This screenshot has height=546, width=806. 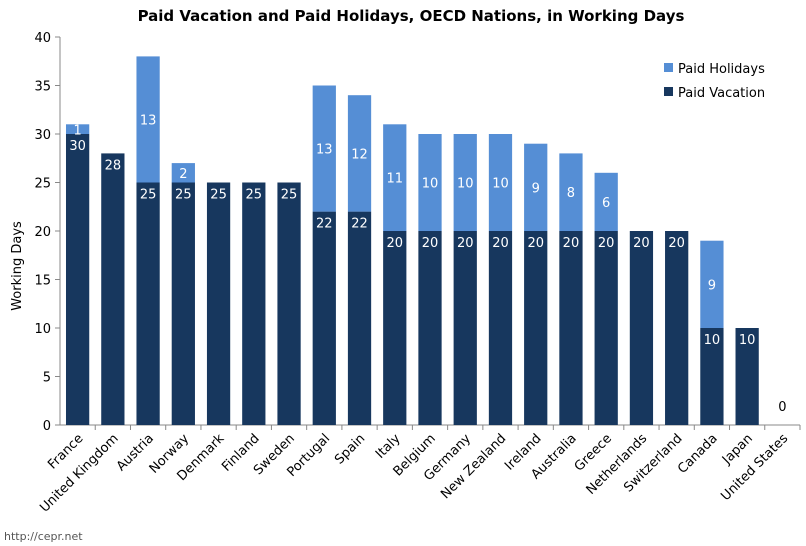 I want to click on data-label-paid-holidays: 8, so click(x=571, y=193).